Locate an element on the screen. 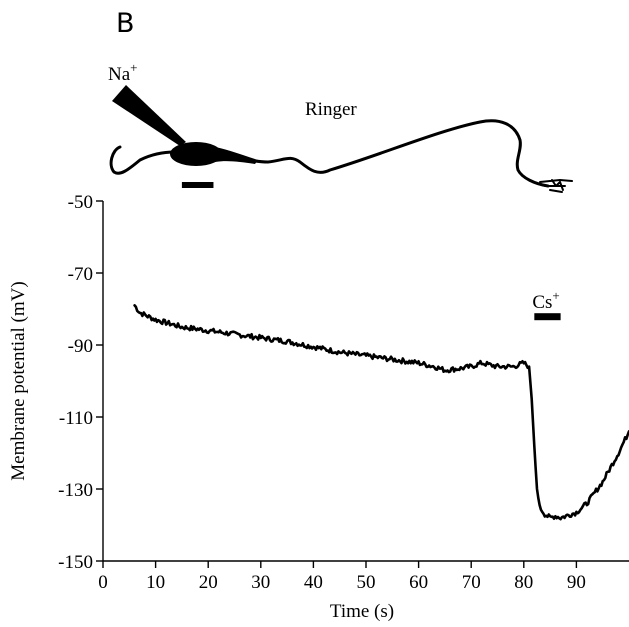  x-tick-label: 20 is located at coordinates (208, 582).